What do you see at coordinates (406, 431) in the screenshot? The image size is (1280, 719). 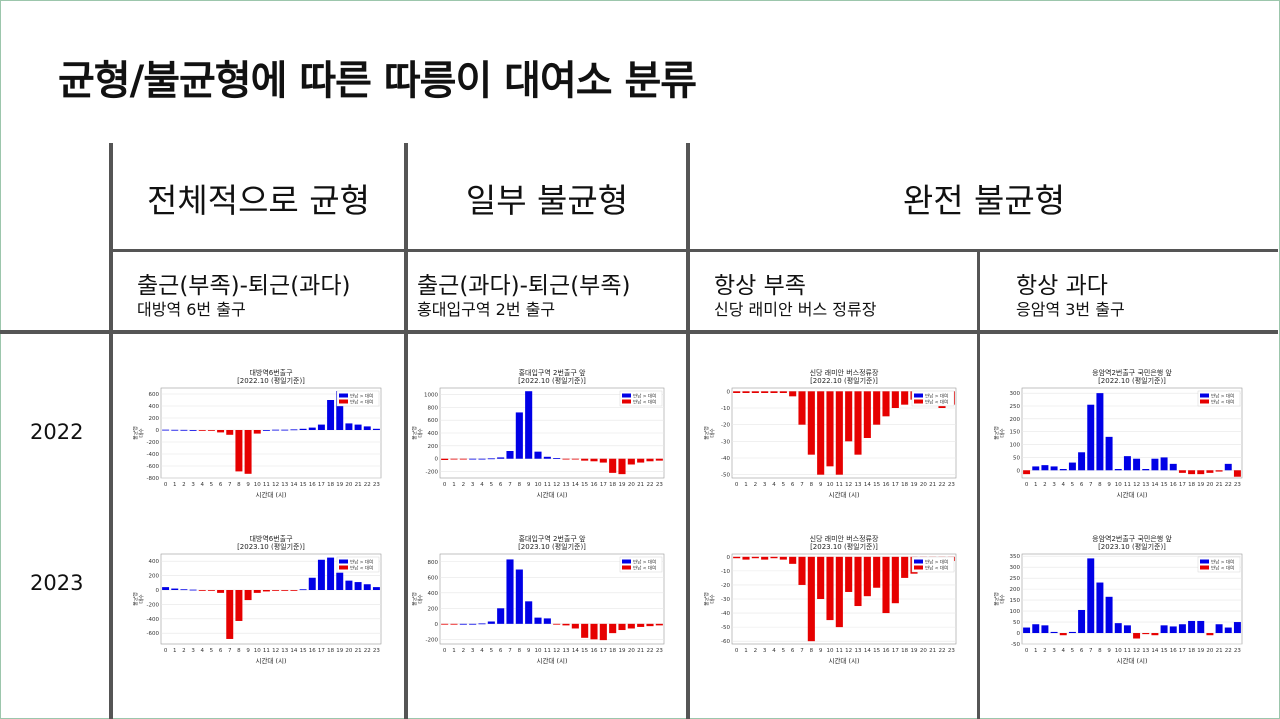 I see `grid-line-v2` at bounding box center [406, 431].